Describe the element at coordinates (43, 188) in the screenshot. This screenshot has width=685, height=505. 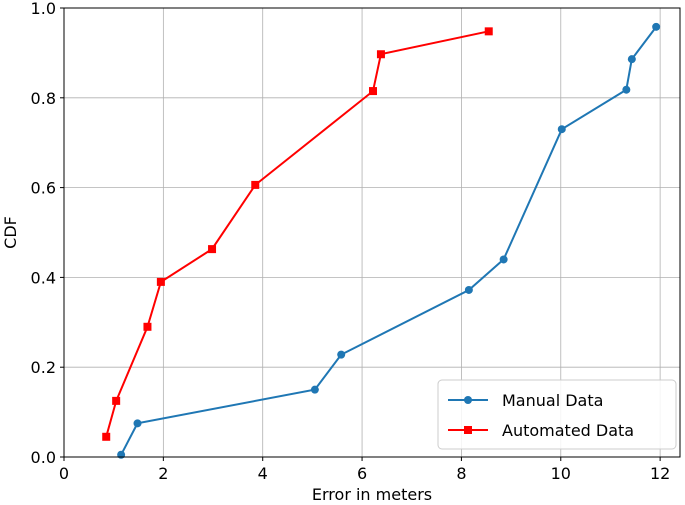
I see `y-tick-label: 0.6` at that location.